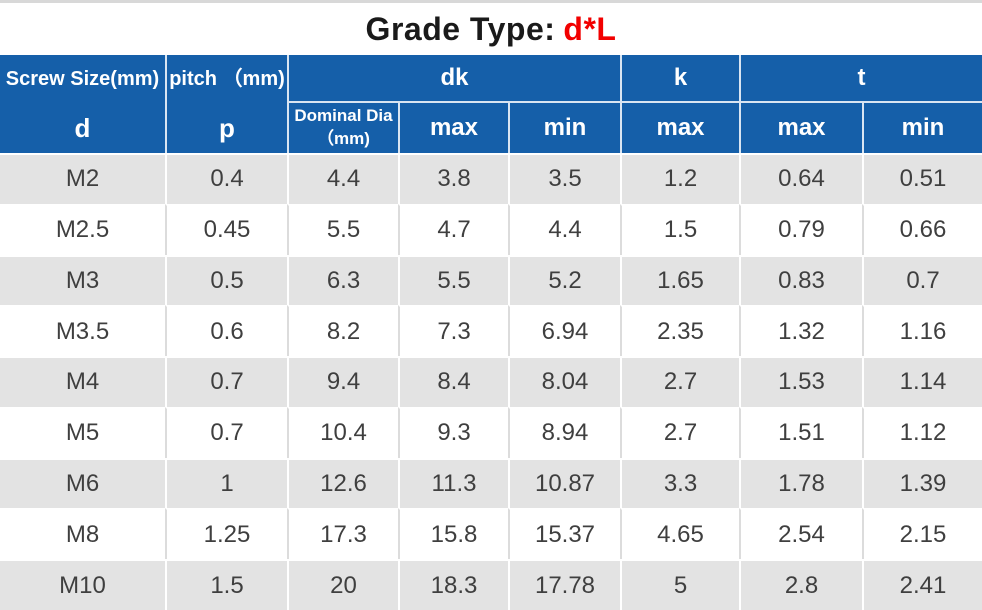 The height and width of the screenshot is (610, 982). Describe the element at coordinates (680, 331) in the screenshot. I see `table-cell: 2.35` at that location.